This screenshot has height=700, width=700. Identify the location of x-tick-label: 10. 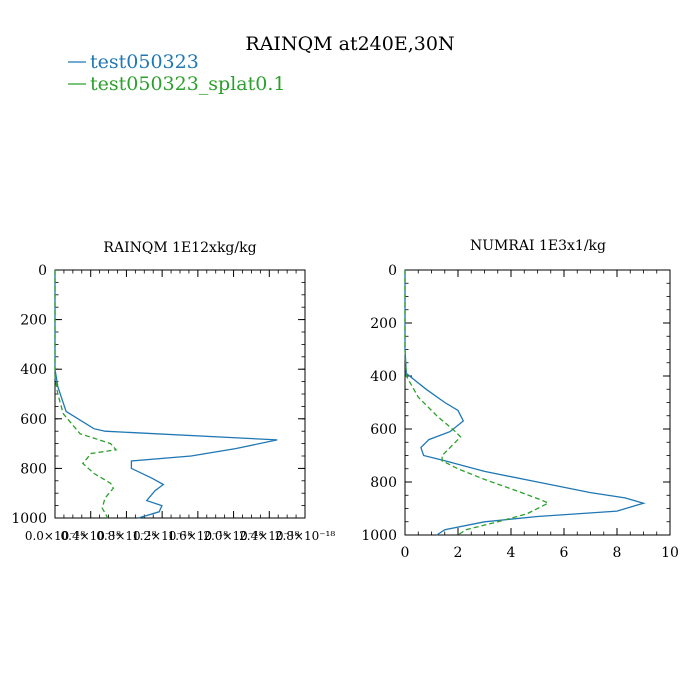
(670, 553).